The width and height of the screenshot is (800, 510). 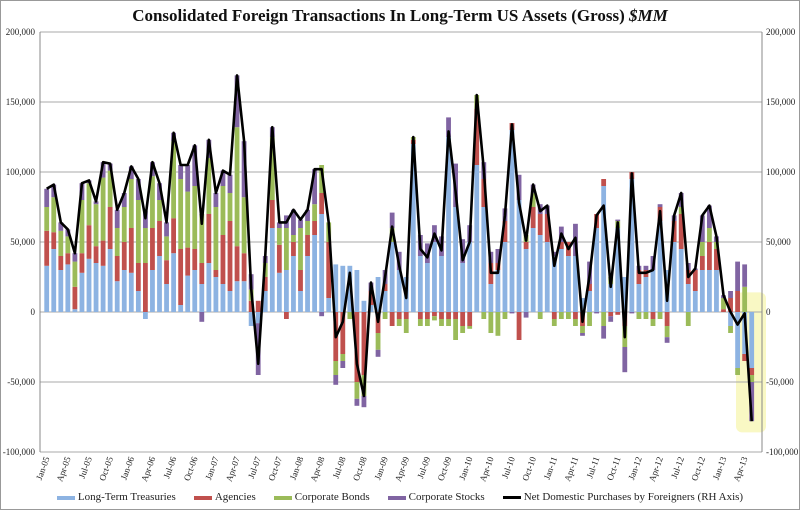 I want to click on x-tick-label: Jan-11, so click(x=550, y=468).